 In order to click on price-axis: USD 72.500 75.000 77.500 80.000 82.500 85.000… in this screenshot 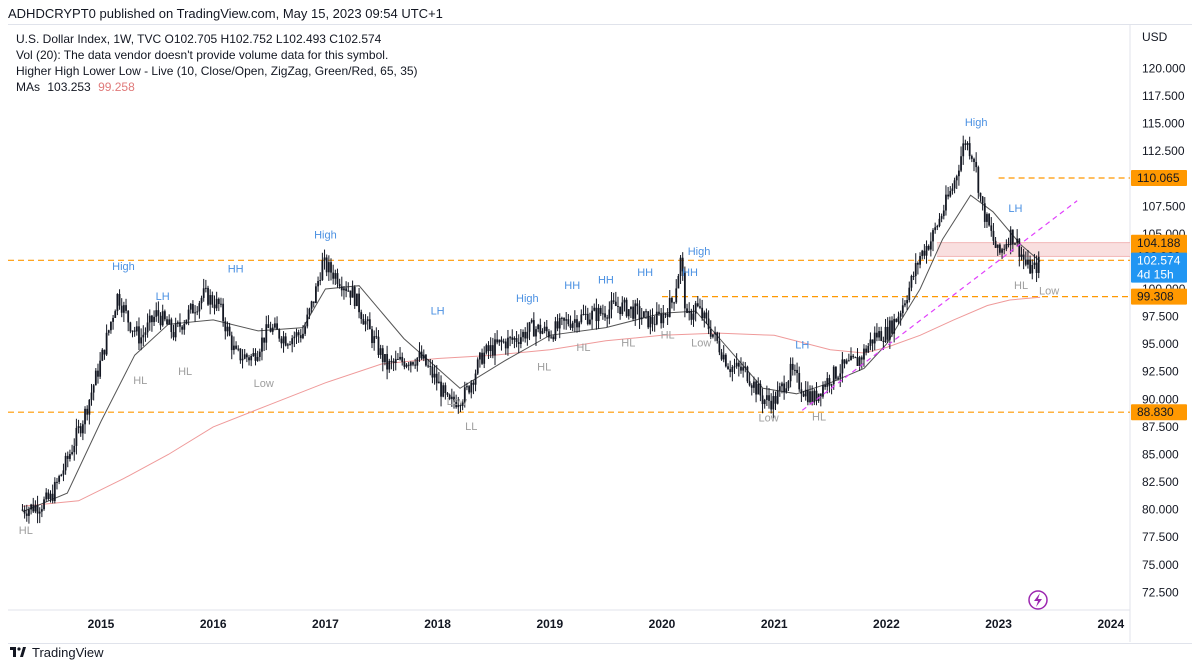, I will do `click(1164, 314)`.